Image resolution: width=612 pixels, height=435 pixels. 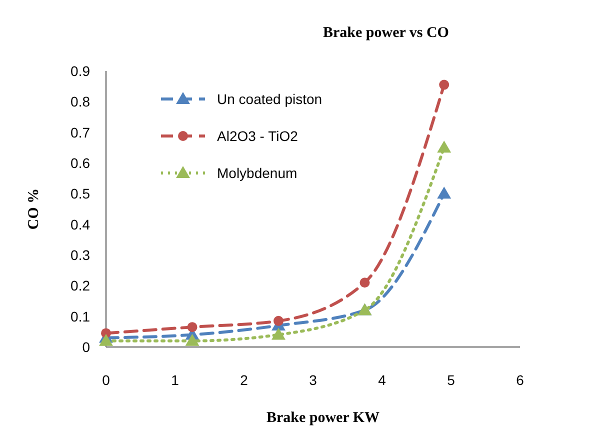 What do you see at coordinates (451, 380) in the screenshot?
I see `x-tick-label: 5` at bounding box center [451, 380].